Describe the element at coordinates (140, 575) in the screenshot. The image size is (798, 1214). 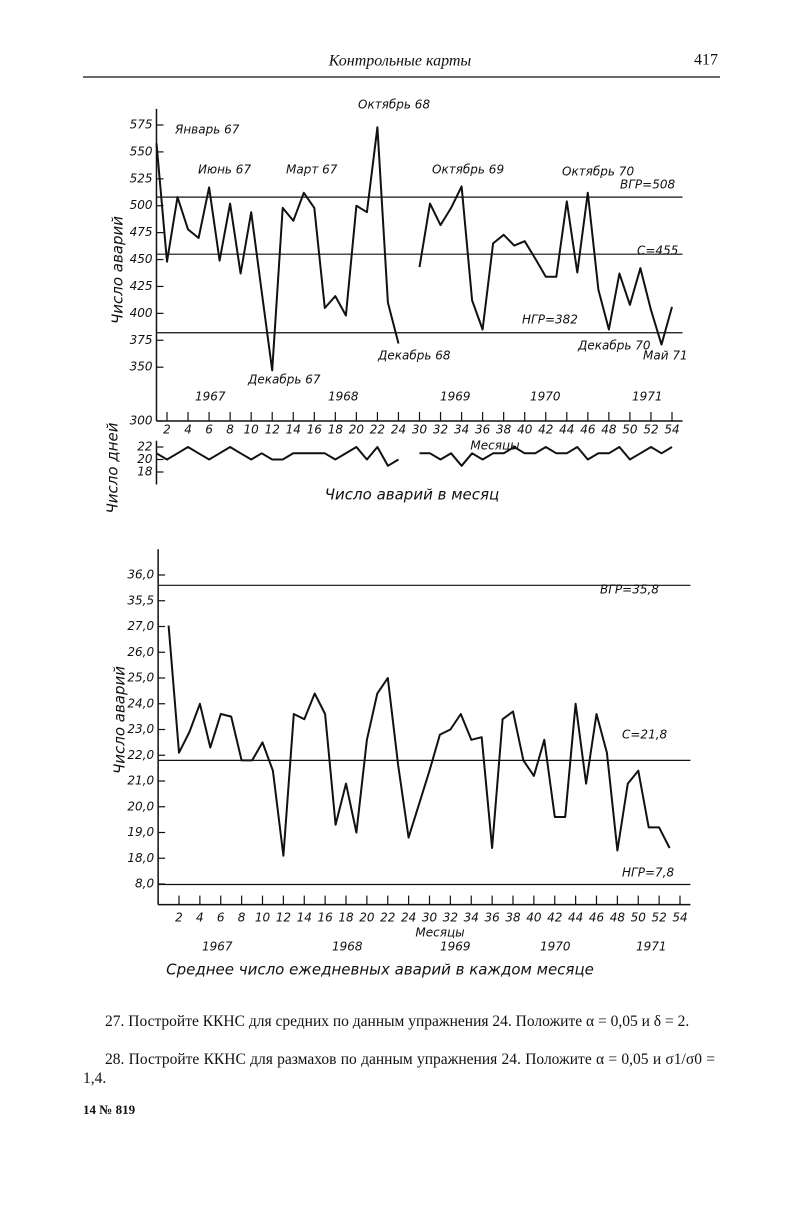
I see `y-tick-label: 36,0` at that location.